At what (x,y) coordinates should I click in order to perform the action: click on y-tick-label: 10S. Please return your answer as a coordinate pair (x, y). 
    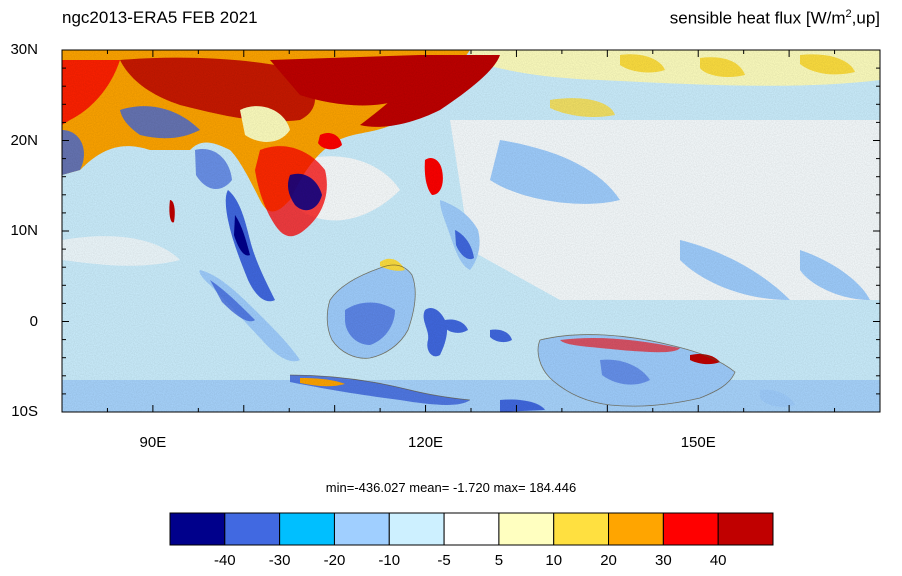
    Looking at the image, I should click on (24, 411).